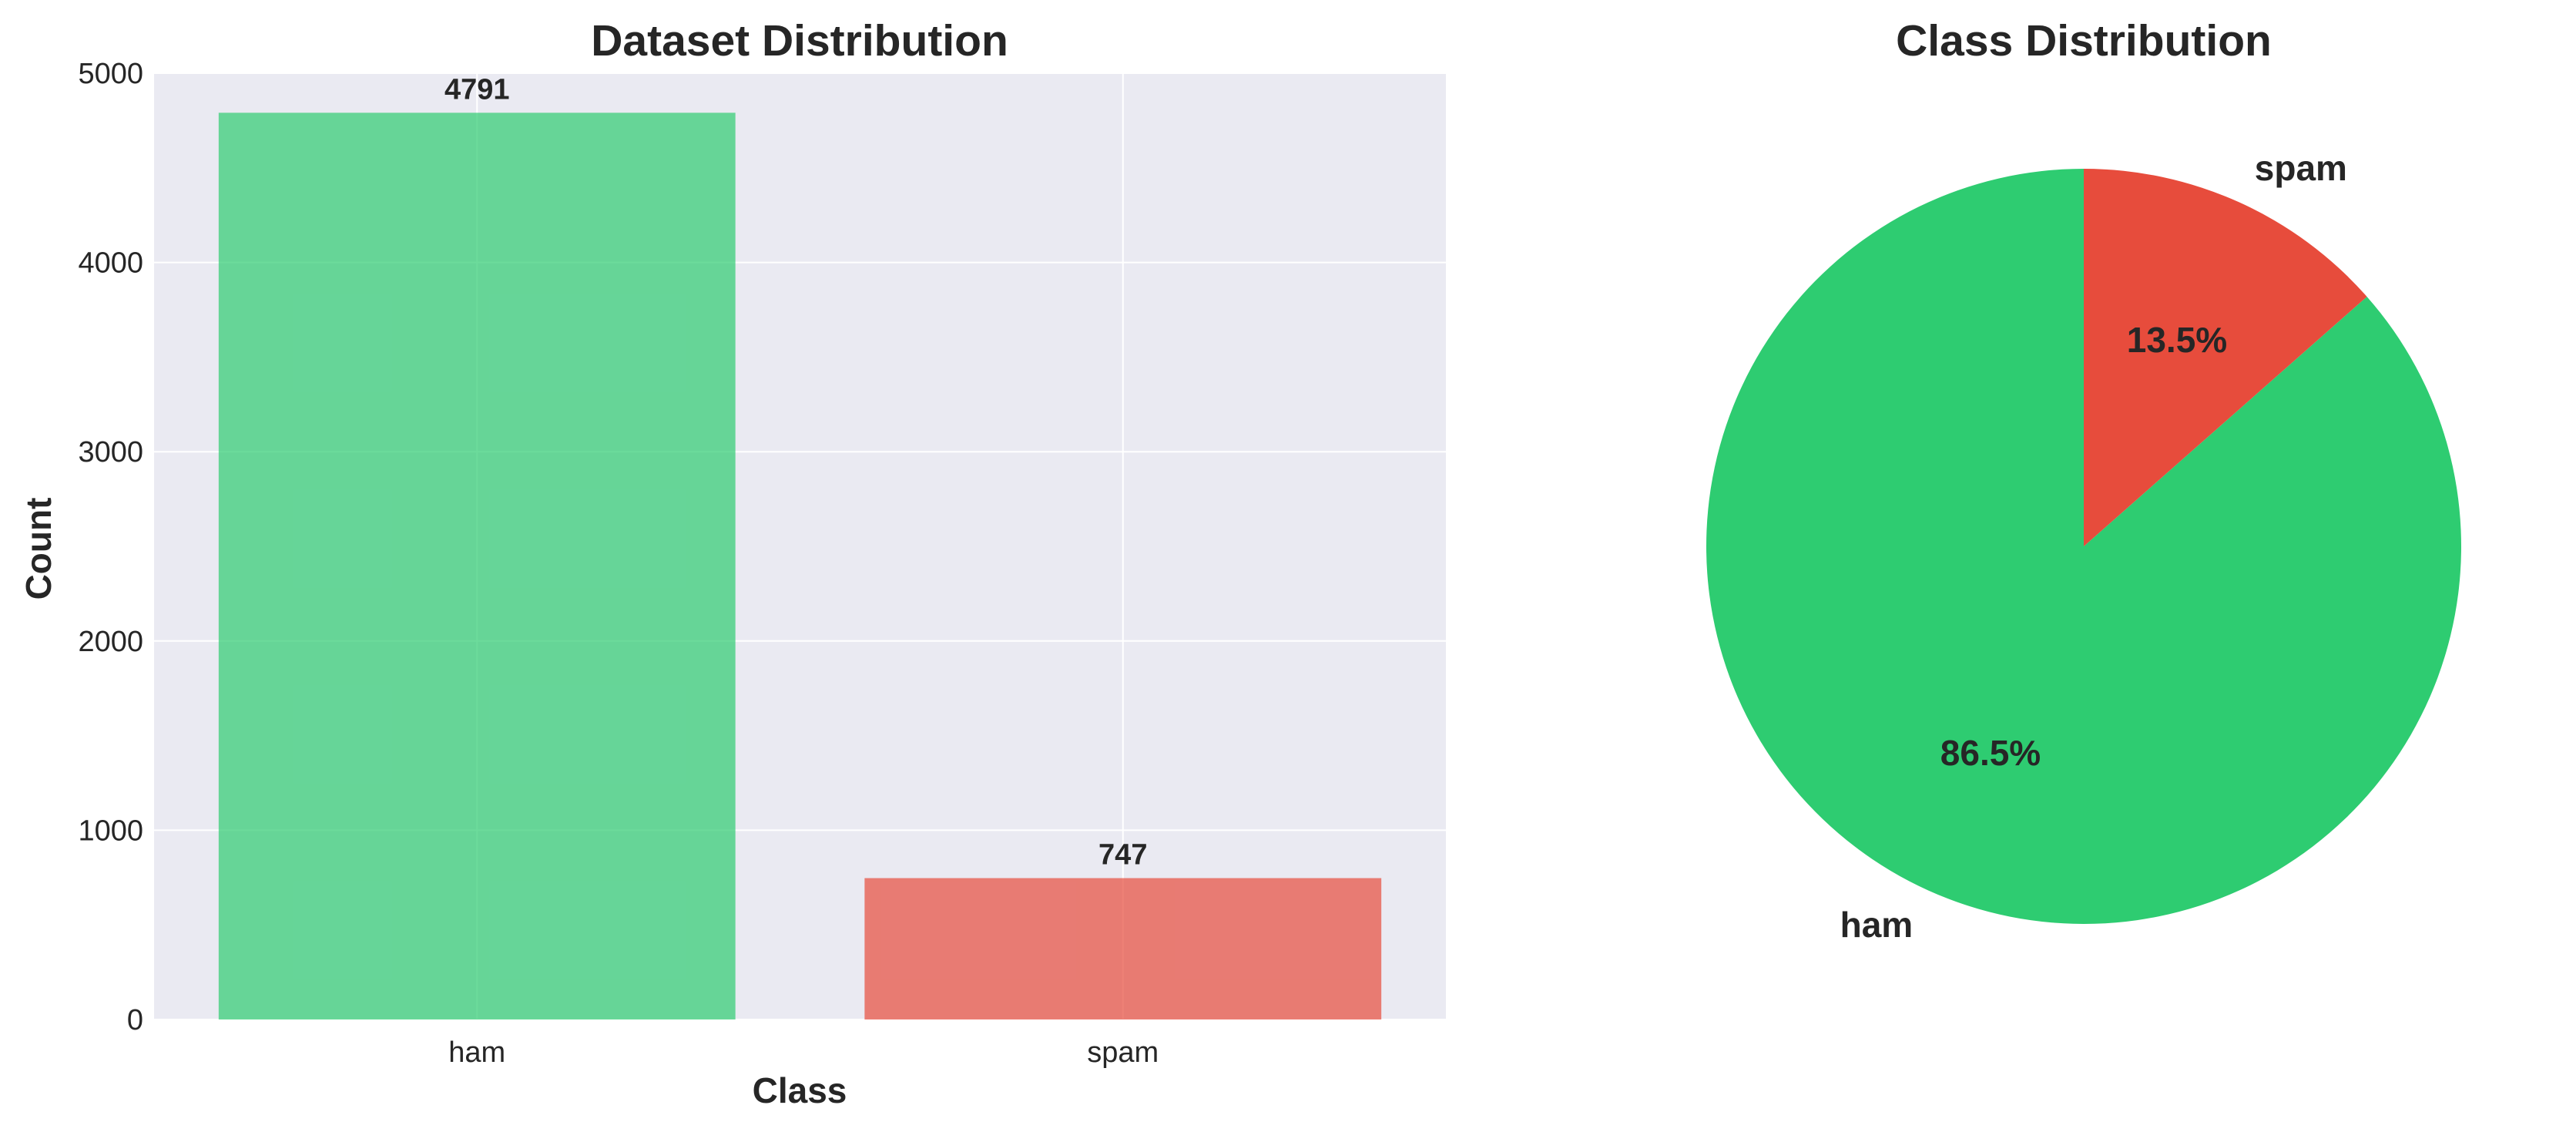  What do you see at coordinates (110, 831) in the screenshot?
I see `bar-y-tick-label: 1000` at bounding box center [110, 831].